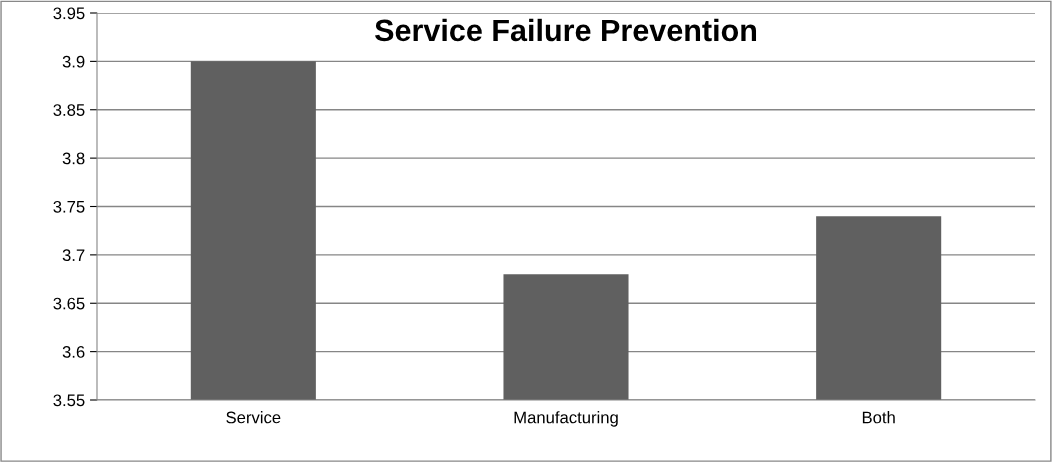  What do you see at coordinates (69, 13) in the screenshot?
I see `y-tick-label: 3.95` at bounding box center [69, 13].